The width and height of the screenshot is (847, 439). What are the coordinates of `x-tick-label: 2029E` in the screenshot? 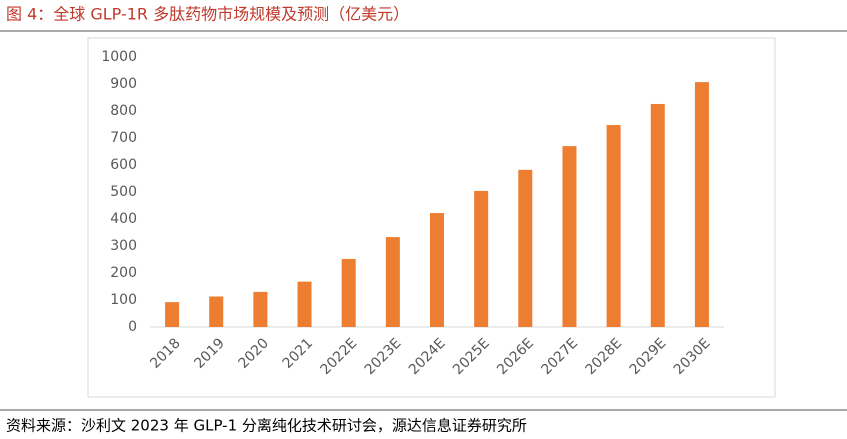 It's located at (648, 356).